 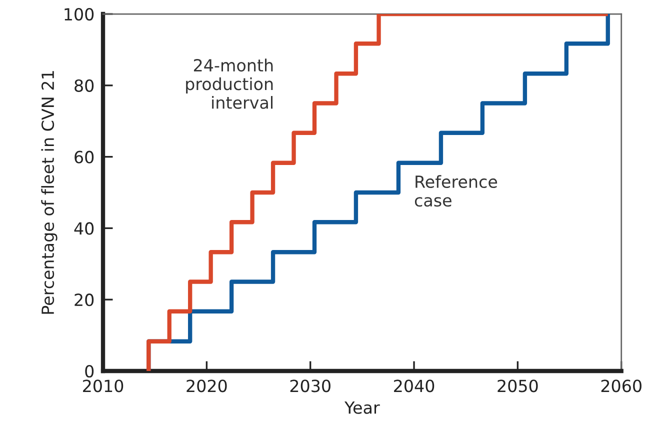 I want to click on y-tick-label: 40, so click(x=84, y=228).